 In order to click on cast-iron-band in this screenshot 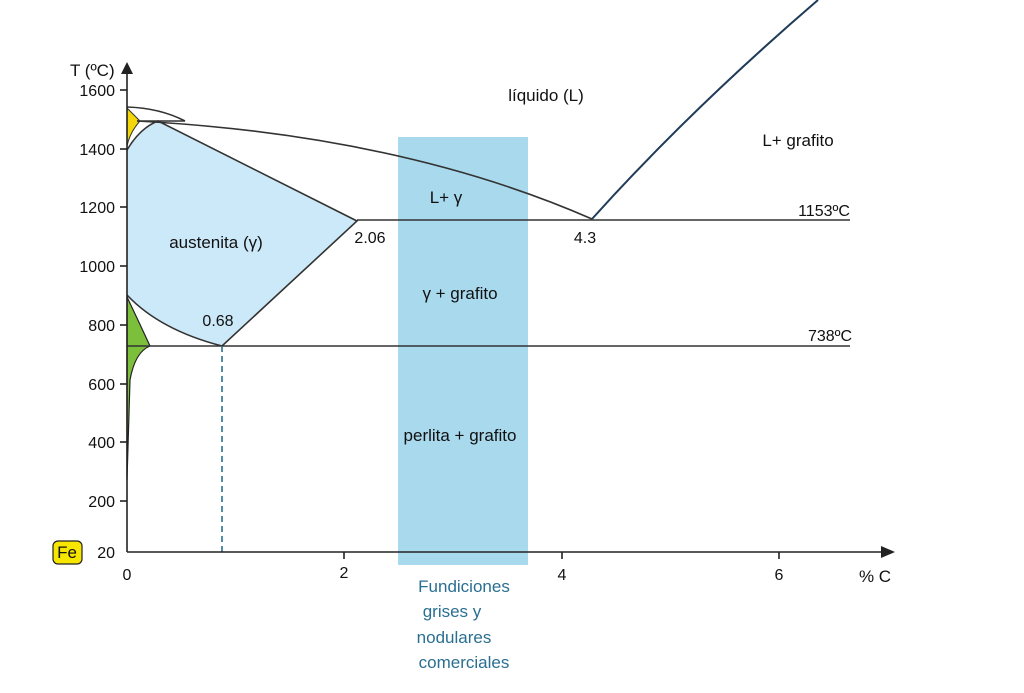, I will do `click(463, 351)`.